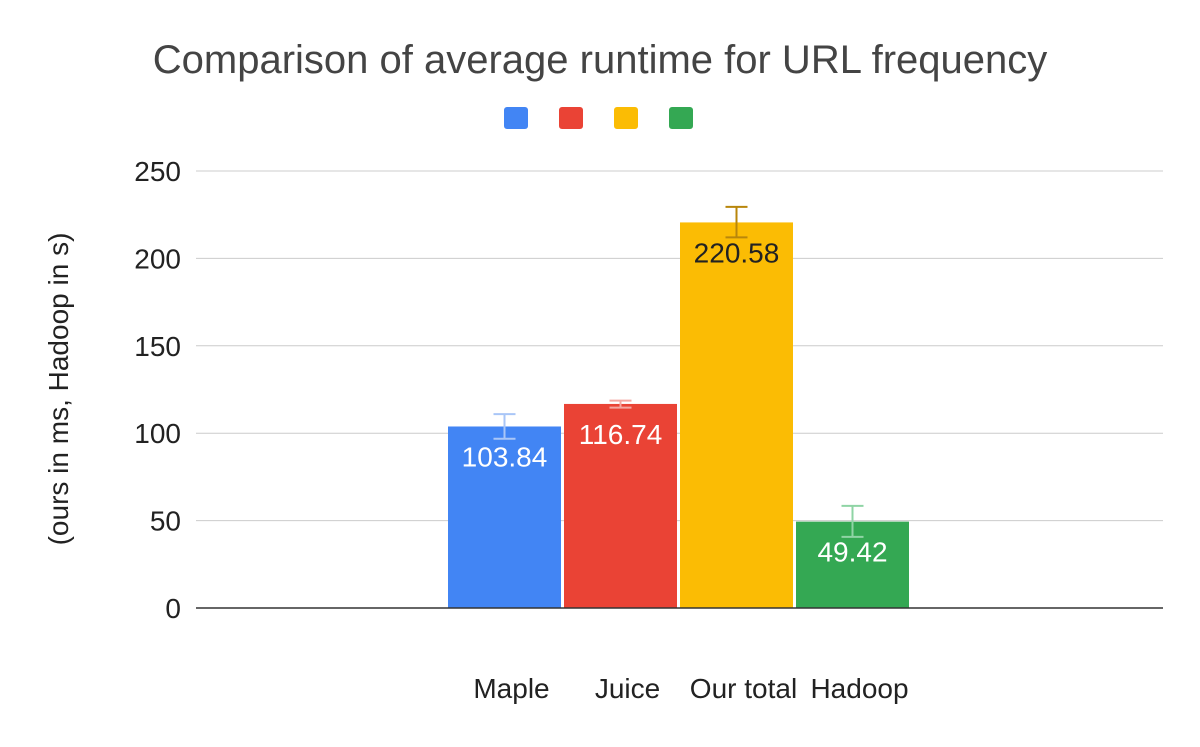 The height and width of the screenshot is (747, 1200). Describe the element at coordinates (859, 688) in the screenshot. I see `x-category-label: Hadoop` at that location.